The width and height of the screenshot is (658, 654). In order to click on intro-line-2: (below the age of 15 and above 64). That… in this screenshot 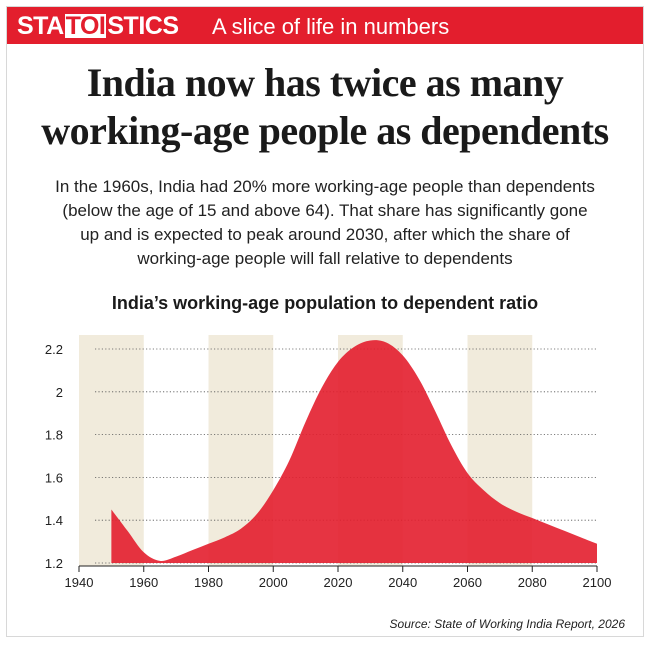, I will do `click(325, 210)`.